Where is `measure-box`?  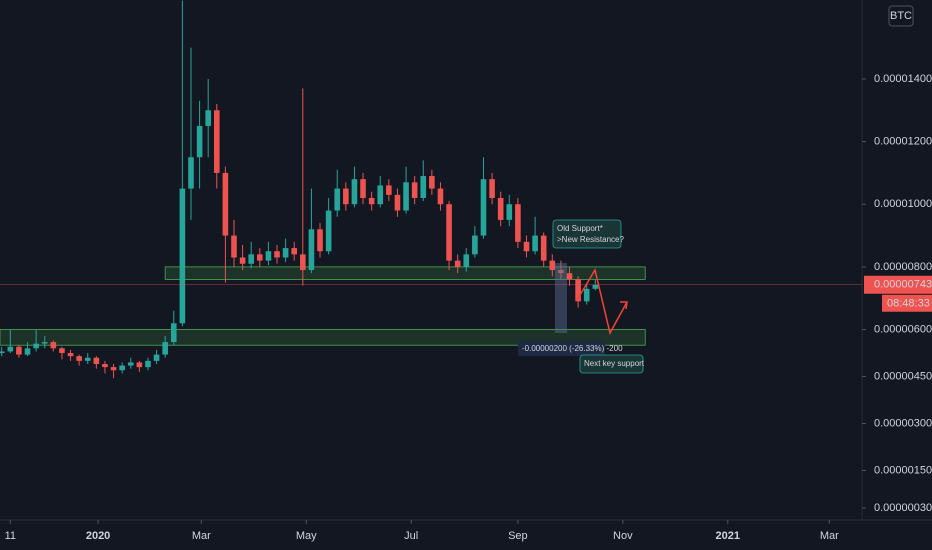
measure-box is located at coordinates (561, 348).